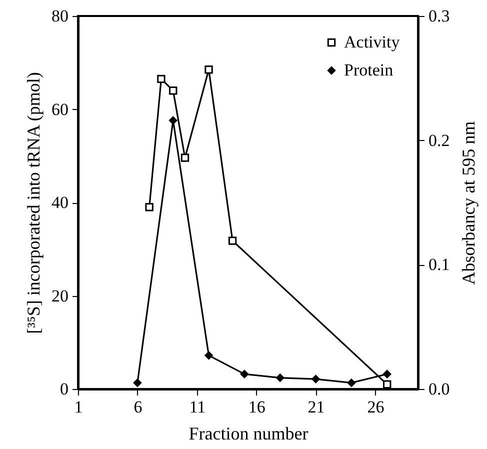  Describe the element at coordinates (439, 16) in the screenshot. I see `y2-tick-label: 0.3` at that location.